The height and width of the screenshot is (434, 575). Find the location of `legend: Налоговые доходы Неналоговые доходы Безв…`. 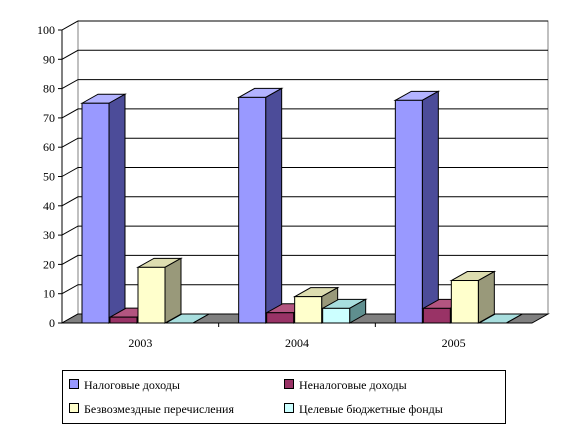

legend: Налоговые доходы Неналоговые доходы Безв… is located at coordinates (284, 397).